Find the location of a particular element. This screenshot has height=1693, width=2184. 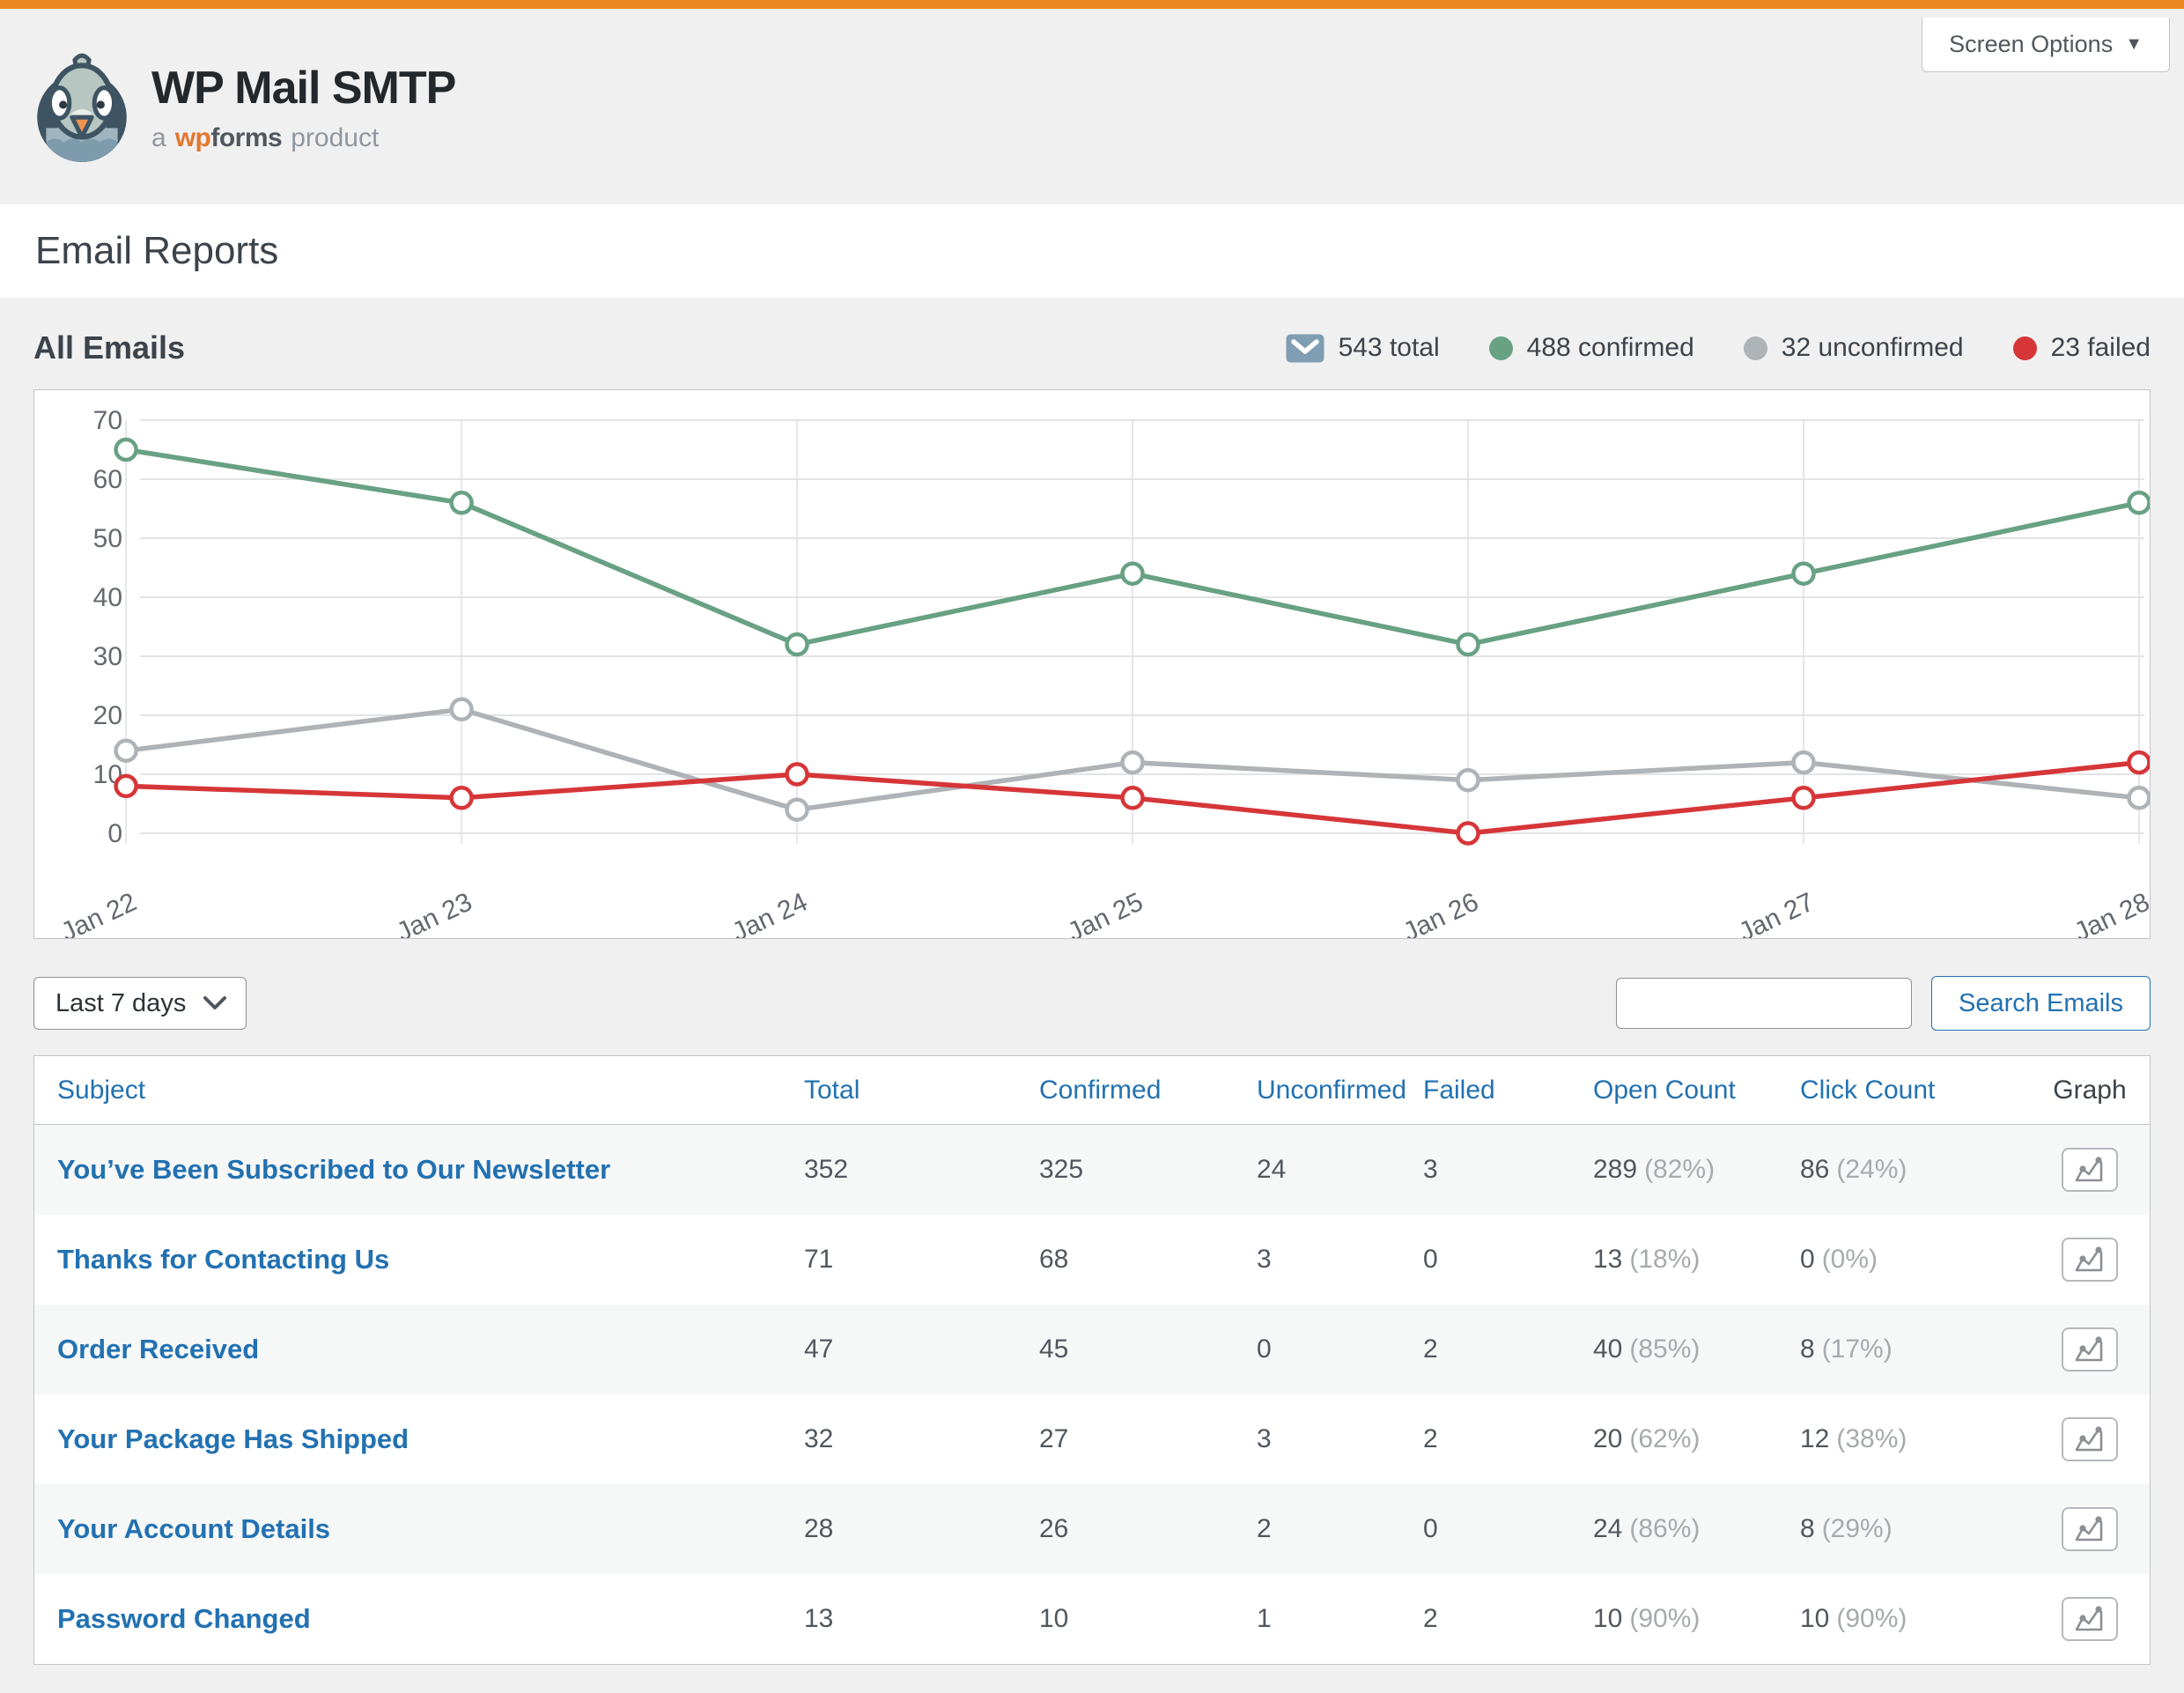

open_count-value: 20 (62%) is located at coordinates (1647, 1438).